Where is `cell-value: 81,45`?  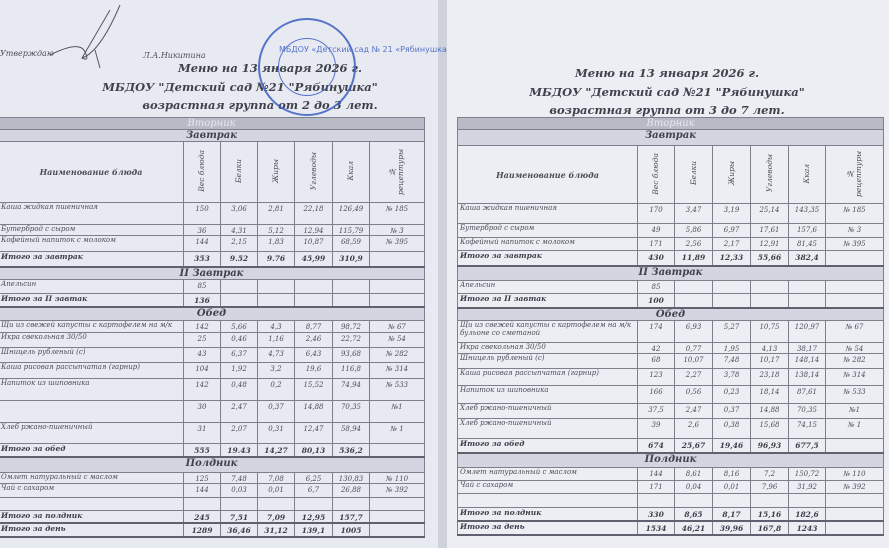
cell-value: 81,45 is located at coordinates (807, 244).